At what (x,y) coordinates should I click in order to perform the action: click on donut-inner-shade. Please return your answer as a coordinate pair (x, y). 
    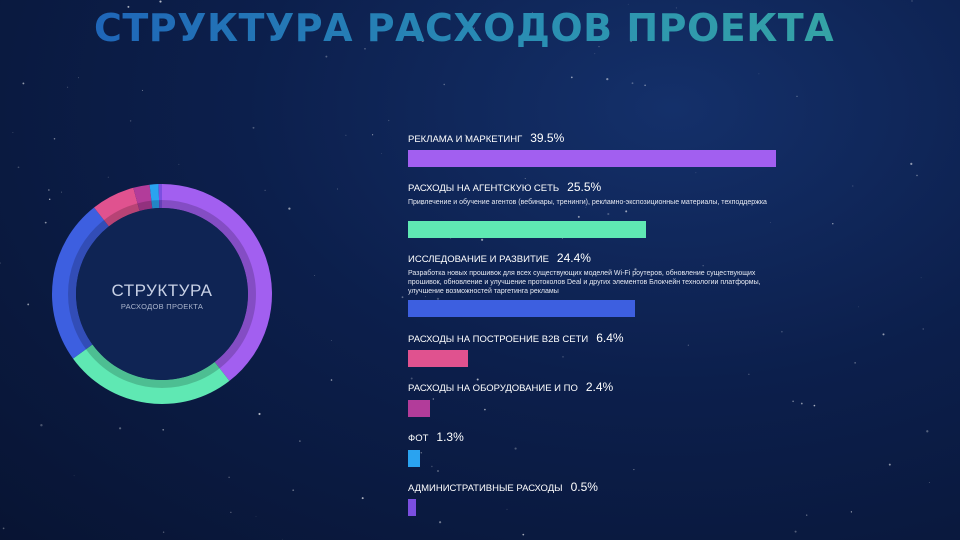
    Looking at the image, I should click on (162, 294).